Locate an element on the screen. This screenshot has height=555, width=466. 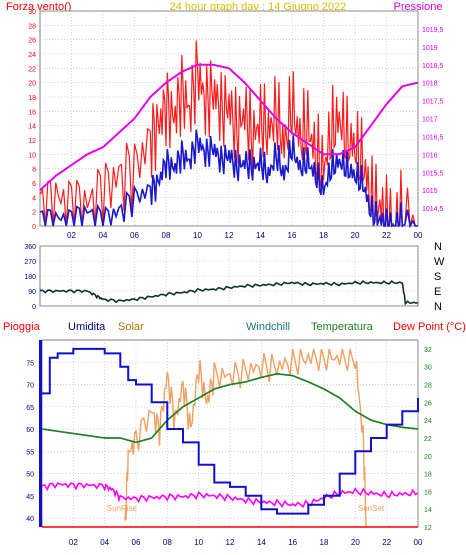
top-right-tick-label: 1014,5 is located at coordinates (433, 209).